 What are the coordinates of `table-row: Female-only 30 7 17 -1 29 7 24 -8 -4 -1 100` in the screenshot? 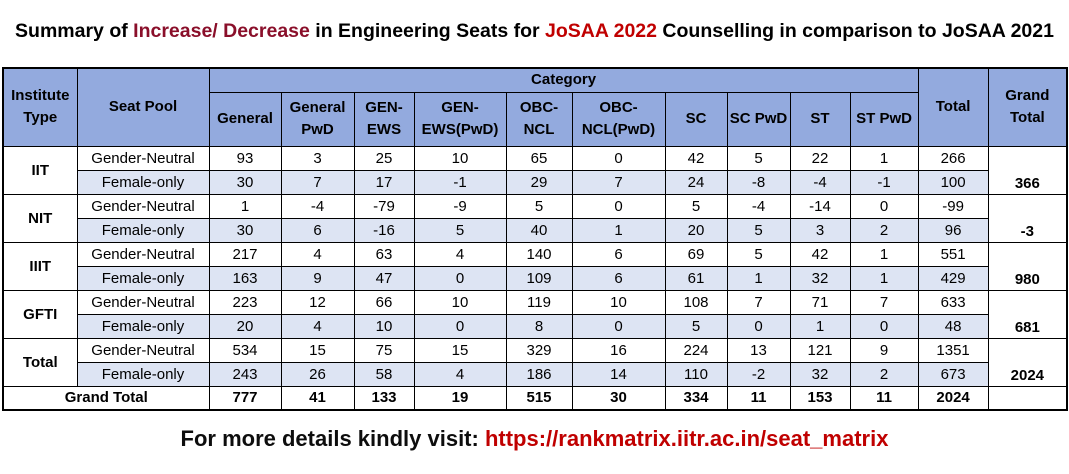 It's located at (535, 182).